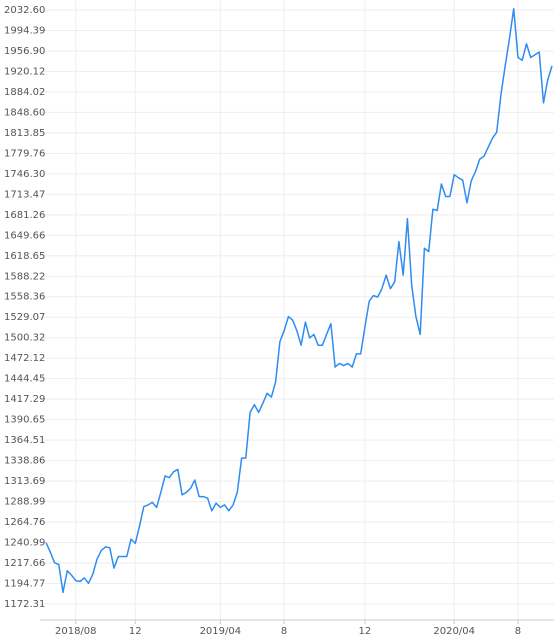  I want to click on y-tick-label: 1994.39, so click(24, 30).